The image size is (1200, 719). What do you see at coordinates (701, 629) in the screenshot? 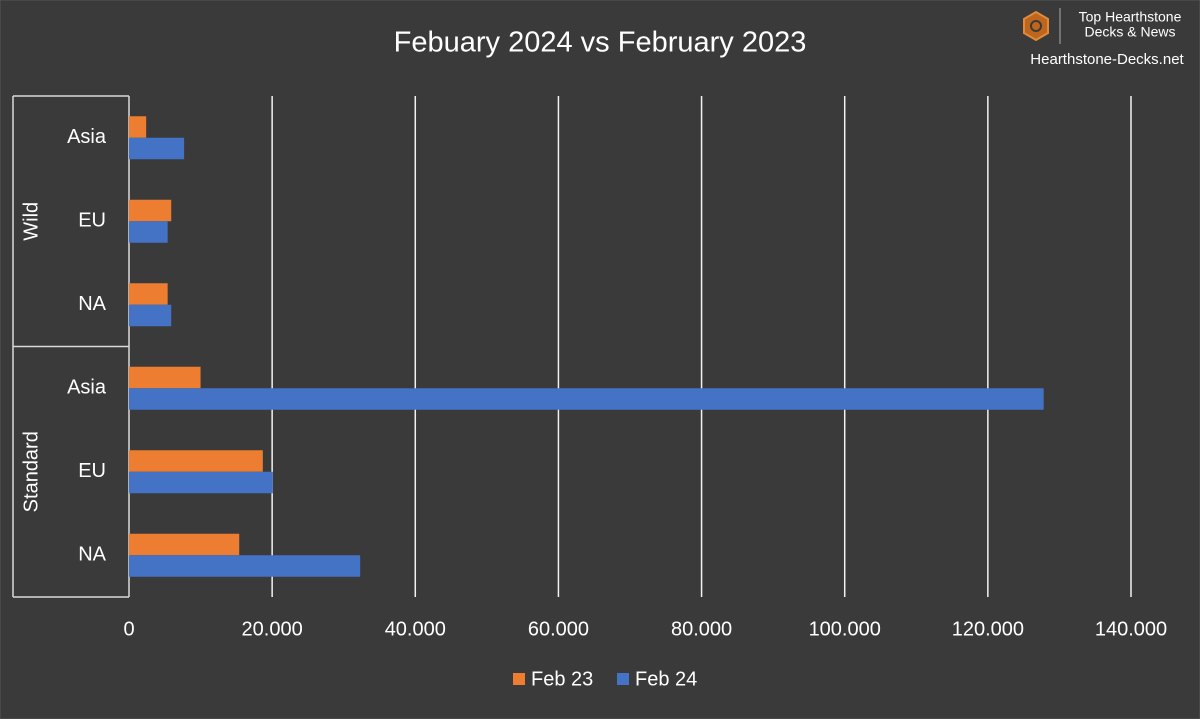
I see `x-tick-label: 80.000` at bounding box center [701, 629].